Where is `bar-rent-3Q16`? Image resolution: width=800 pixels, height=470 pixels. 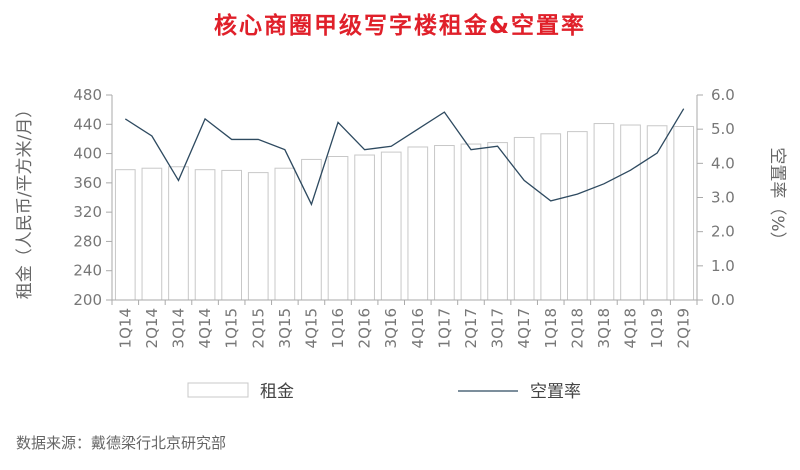
bar-rent-3Q16 is located at coordinates (391, 226).